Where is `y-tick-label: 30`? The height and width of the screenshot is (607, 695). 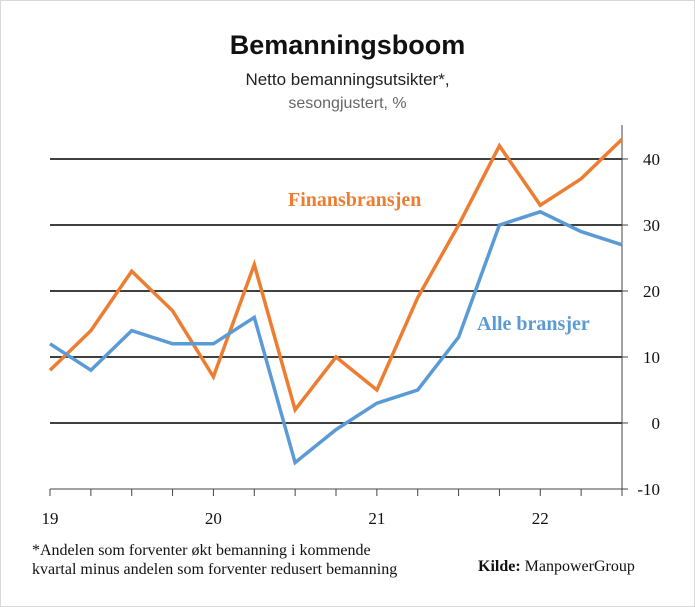
y-tick-label: 30 is located at coordinates (651, 225).